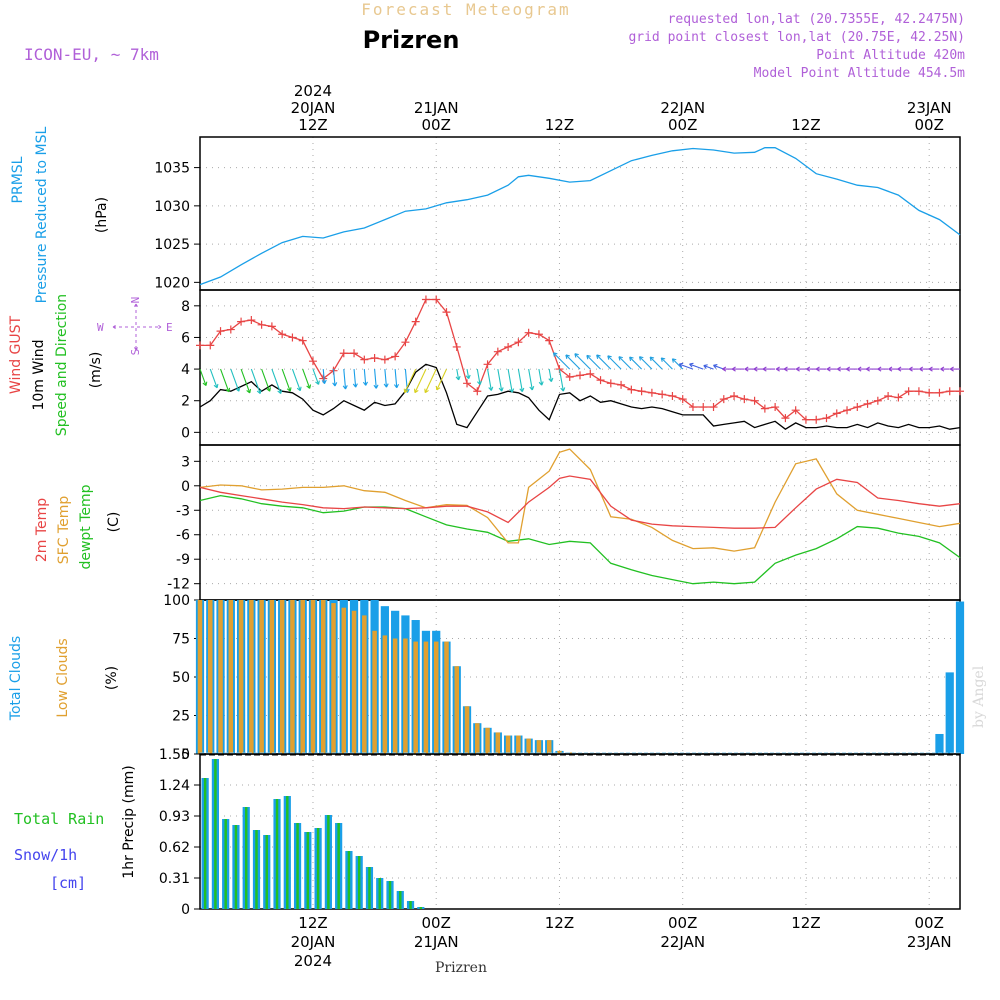  Describe the element at coordinates (96, 370) in the screenshot. I see `wind-unit: (m/s)` at that location.